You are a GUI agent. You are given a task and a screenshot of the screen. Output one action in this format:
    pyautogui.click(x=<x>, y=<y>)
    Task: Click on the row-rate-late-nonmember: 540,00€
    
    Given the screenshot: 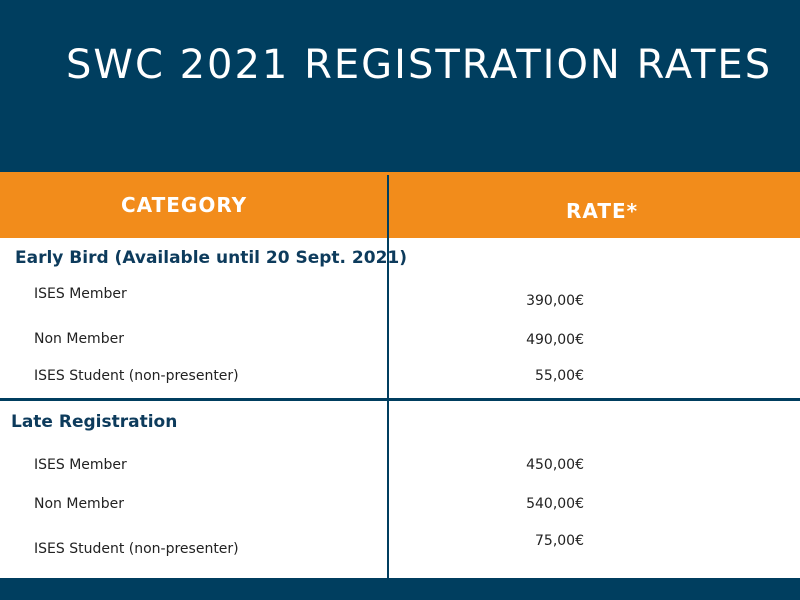 What is the action you would take?
    pyautogui.click(x=555, y=504)
    